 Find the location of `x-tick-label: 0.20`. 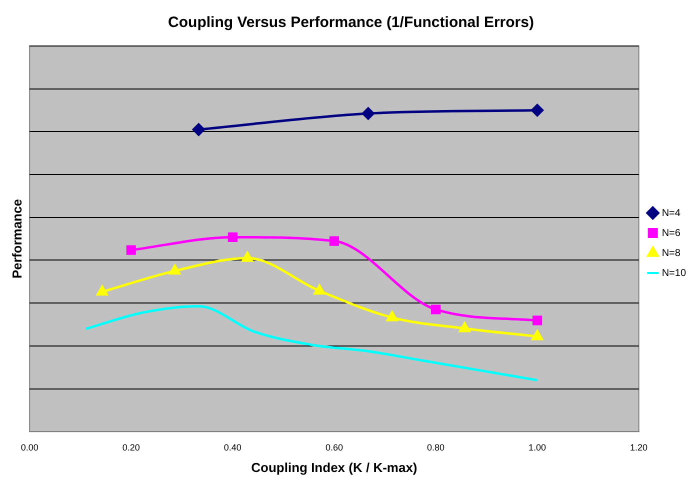

x-tick-label: 0.20 is located at coordinates (131, 447).